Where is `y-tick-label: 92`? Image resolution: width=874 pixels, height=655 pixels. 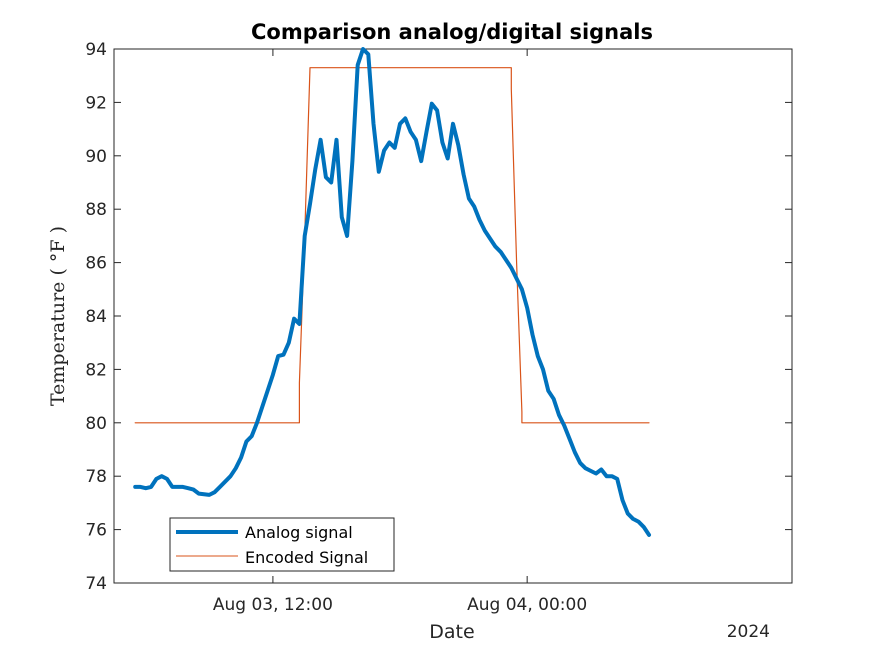
y-tick-label: 92 is located at coordinates (96, 103).